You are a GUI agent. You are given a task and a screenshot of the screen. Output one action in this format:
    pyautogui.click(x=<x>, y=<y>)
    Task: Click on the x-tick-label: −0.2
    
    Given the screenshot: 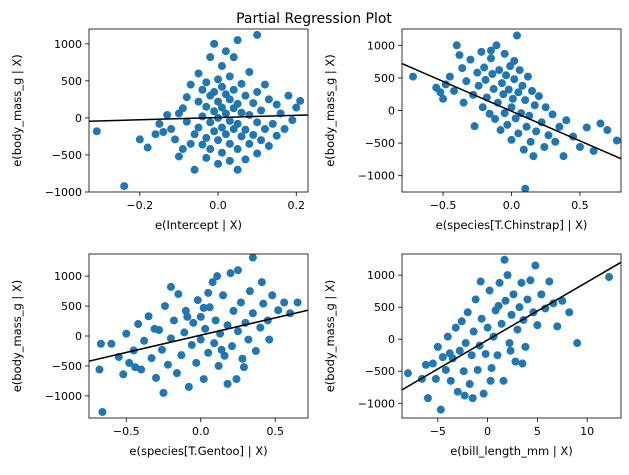 What is the action you would take?
    pyautogui.click(x=139, y=205)
    